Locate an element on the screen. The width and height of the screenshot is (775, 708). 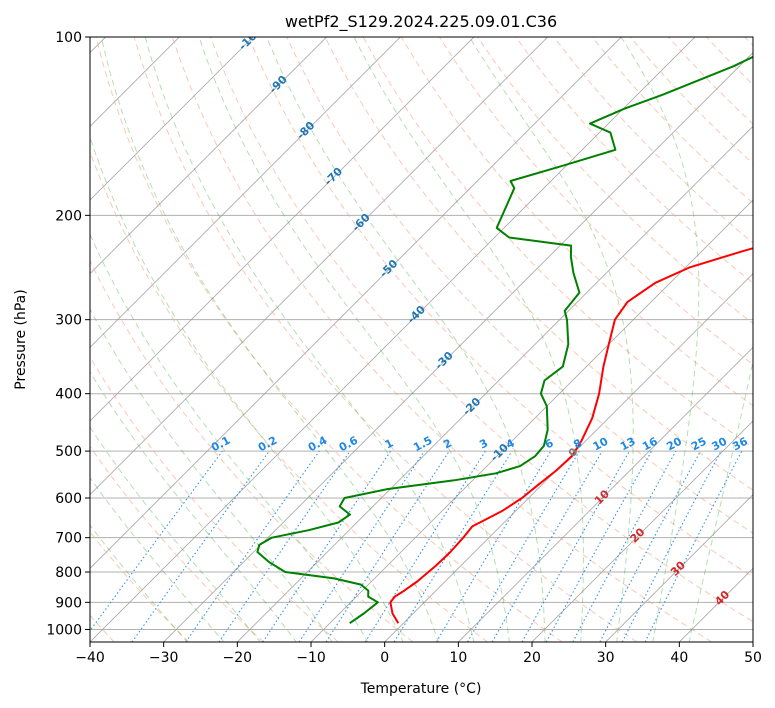
y-axis-label: Pressure (hPa) is located at coordinates (21, 339).